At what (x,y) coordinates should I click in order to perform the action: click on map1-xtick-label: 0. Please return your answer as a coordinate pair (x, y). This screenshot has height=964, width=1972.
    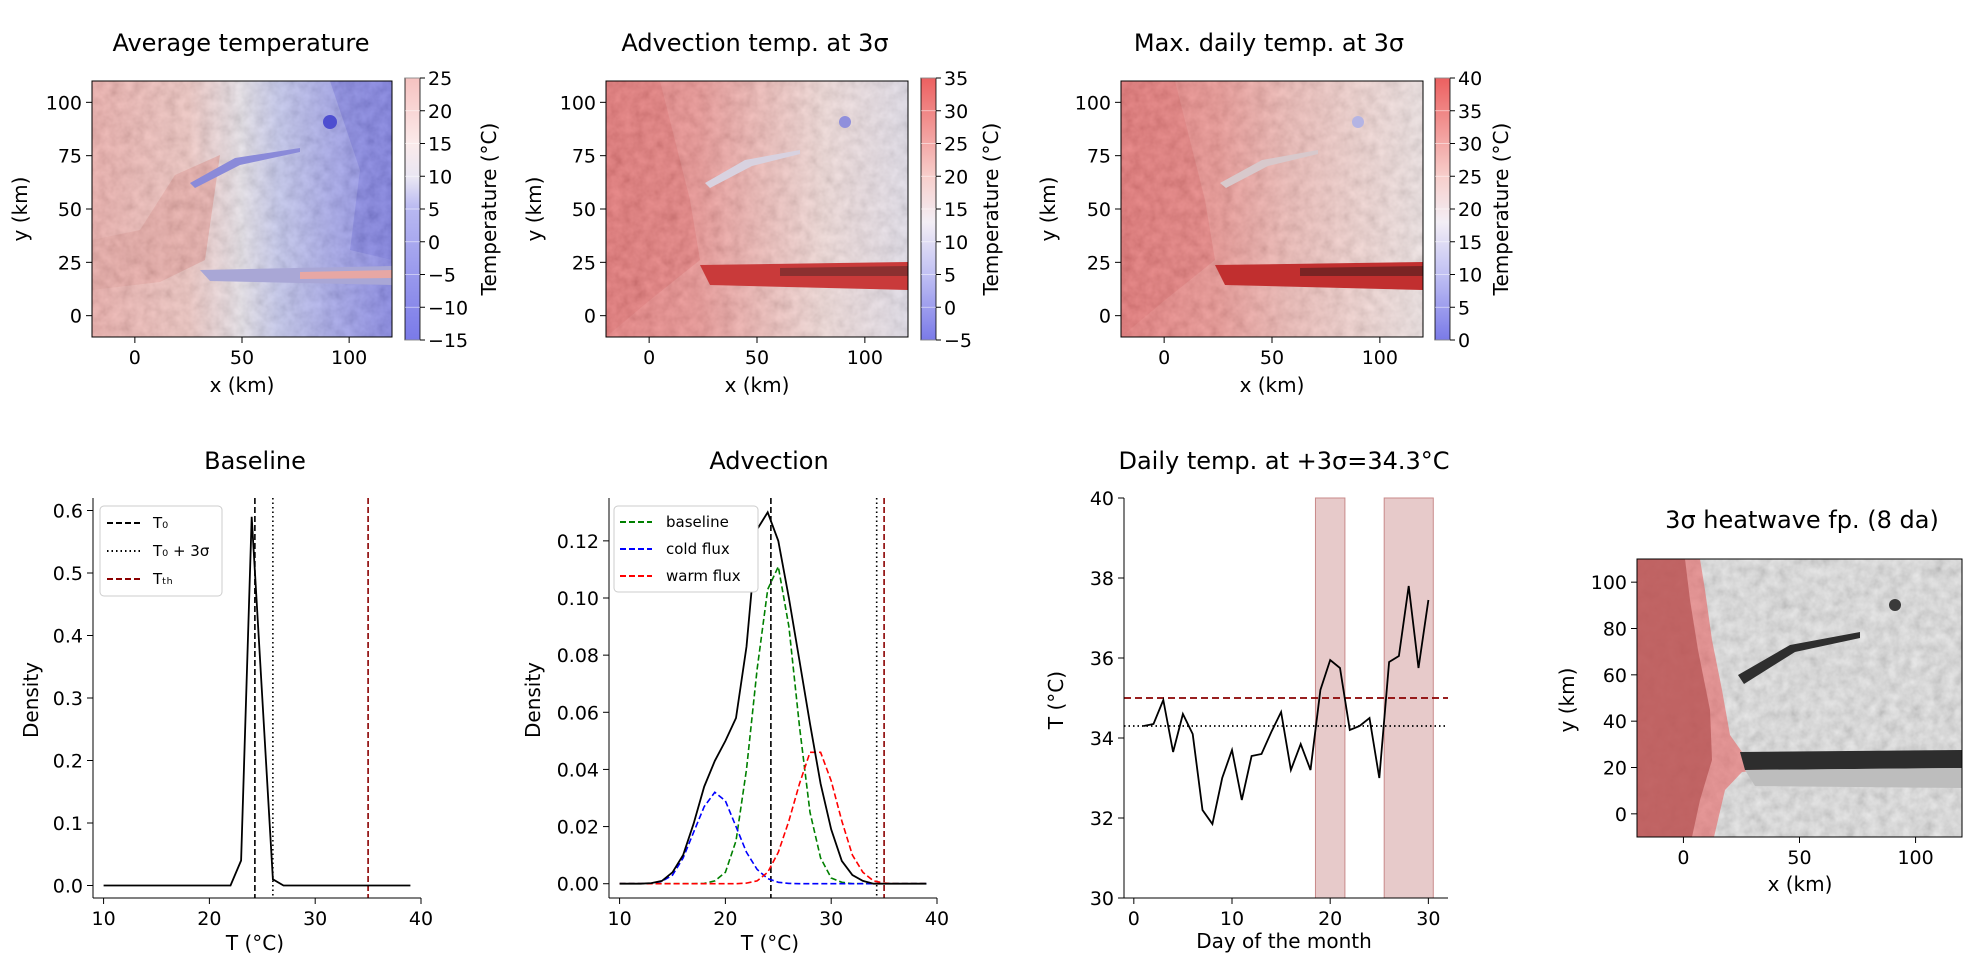
    Looking at the image, I should click on (135, 358).